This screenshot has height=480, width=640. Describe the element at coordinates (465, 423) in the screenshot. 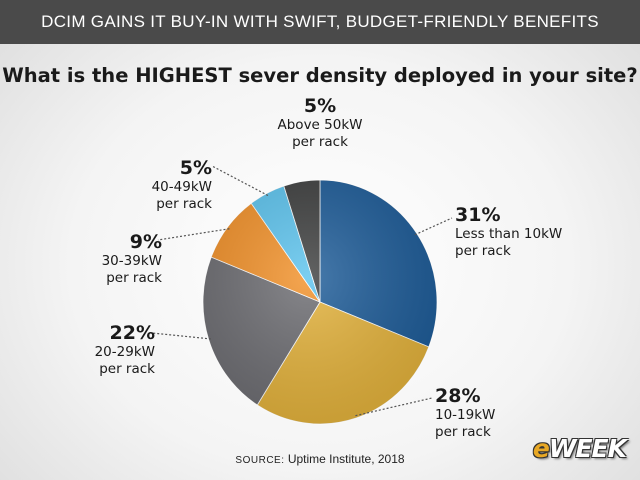

I see `slice-cat-1: 10-19kW per rack` at that location.